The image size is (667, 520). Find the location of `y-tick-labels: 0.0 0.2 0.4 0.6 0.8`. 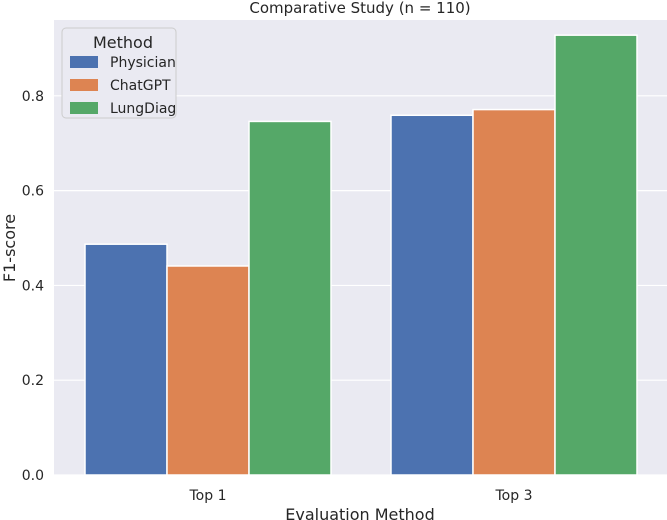

y-tick-labels: 0.0 0.2 0.4 0.6 0.8 is located at coordinates (33, 286).